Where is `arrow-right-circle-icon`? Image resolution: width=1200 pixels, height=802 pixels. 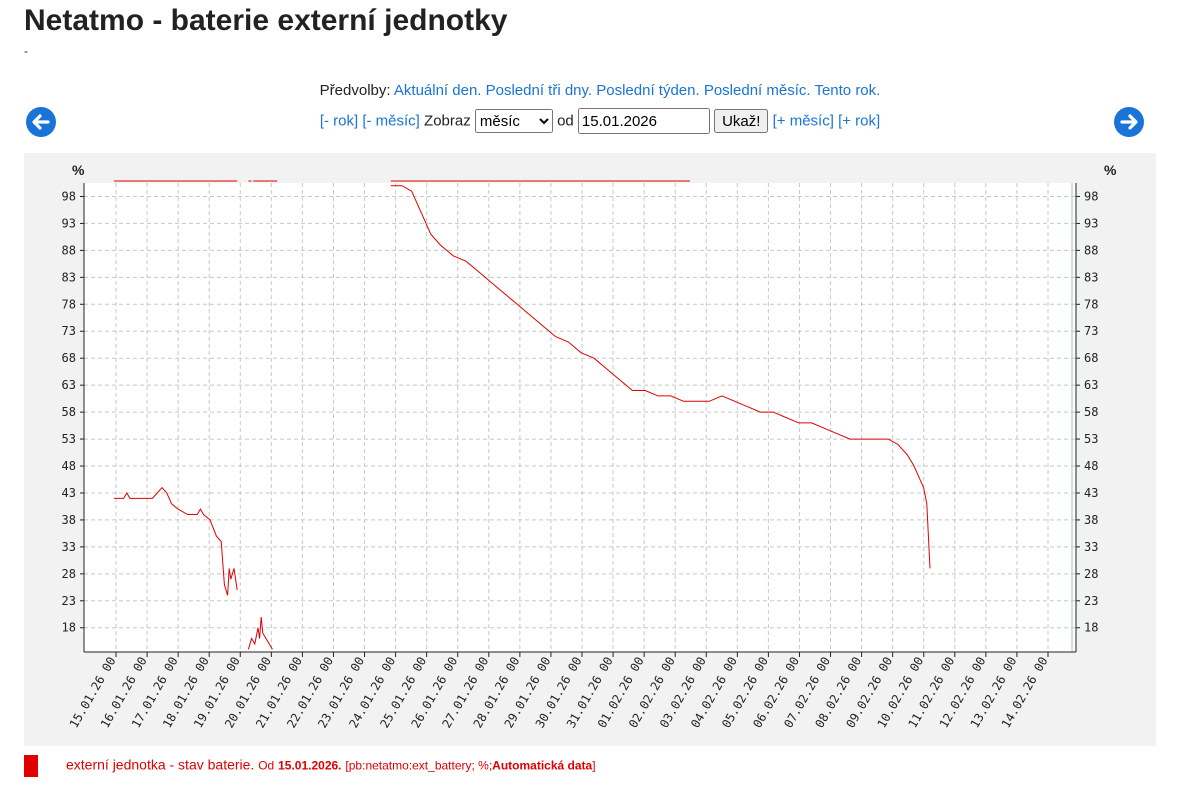
arrow-right-circle-icon is located at coordinates (1129, 122).